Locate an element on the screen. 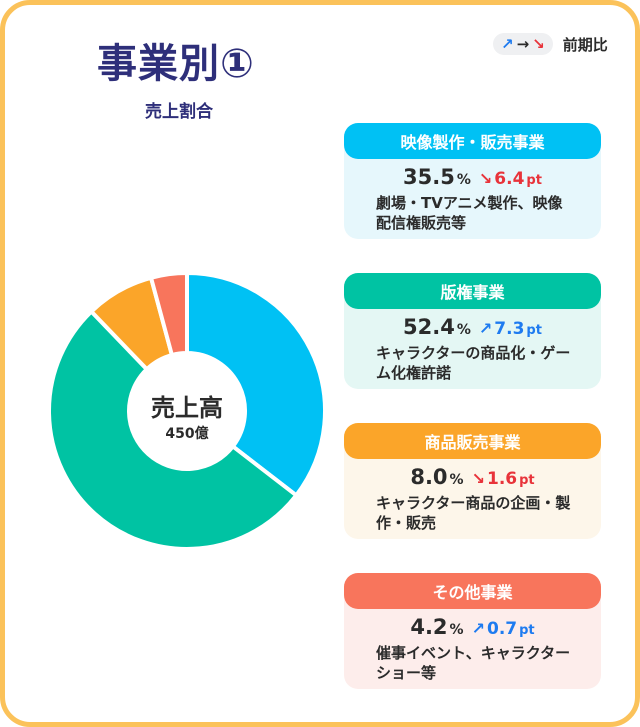 The height and width of the screenshot is (727, 640). segment-percent: 35.5 is located at coordinates (429, 177).